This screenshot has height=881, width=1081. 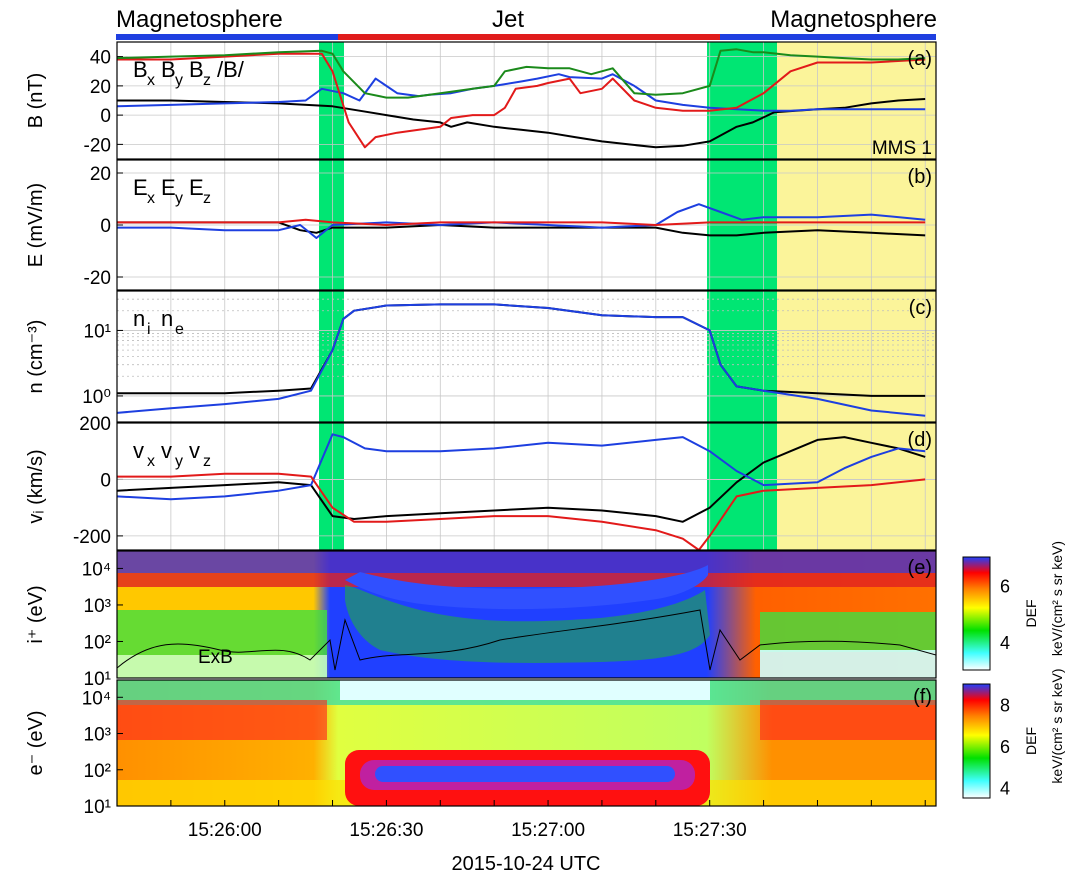 I want to click on panel-label: (f), so click(x=922, y=697).